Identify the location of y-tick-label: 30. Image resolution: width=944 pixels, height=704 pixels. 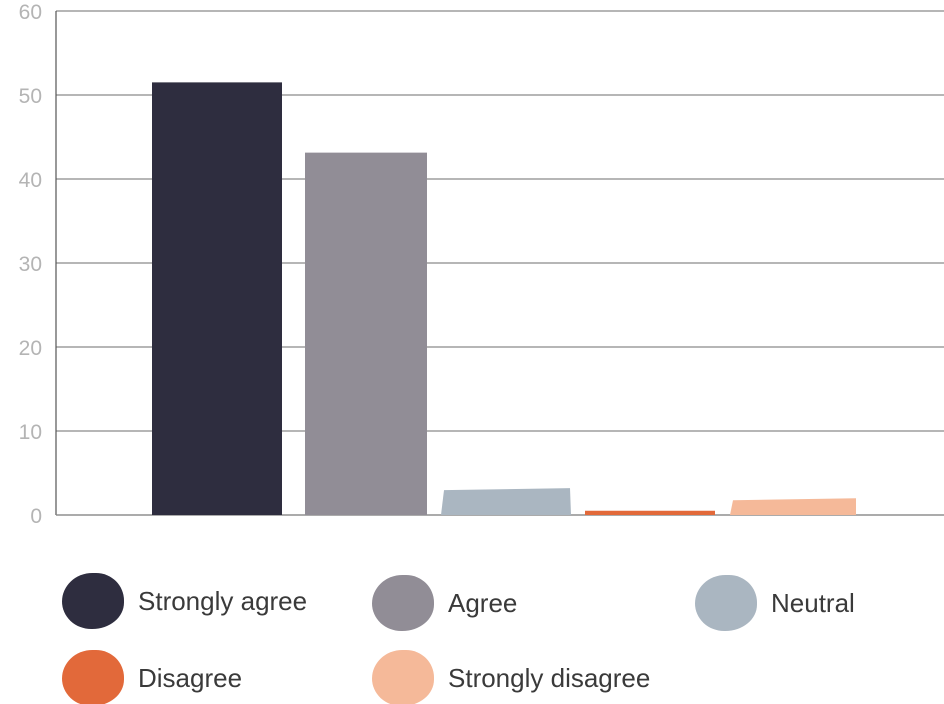
(30, 264).